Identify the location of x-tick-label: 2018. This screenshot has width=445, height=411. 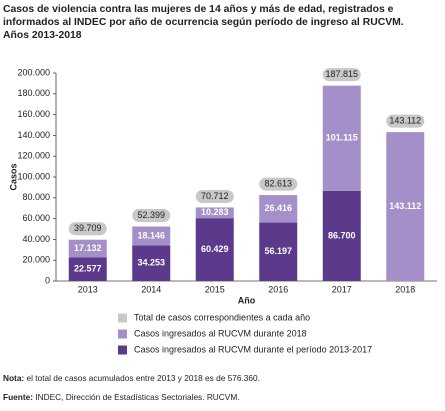
(405, 289).